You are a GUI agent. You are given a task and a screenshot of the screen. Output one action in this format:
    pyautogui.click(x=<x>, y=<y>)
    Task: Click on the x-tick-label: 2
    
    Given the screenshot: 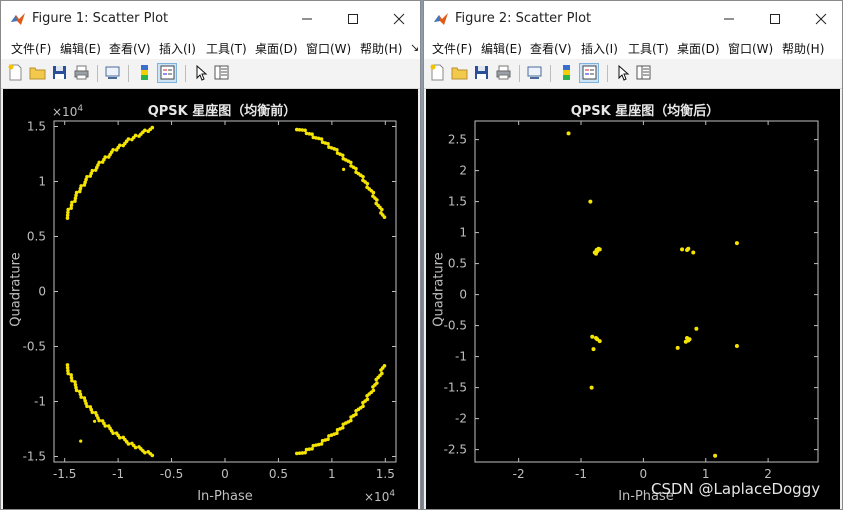 What is the action you would take?
    pyautogui.click(x=768, y=474)
    